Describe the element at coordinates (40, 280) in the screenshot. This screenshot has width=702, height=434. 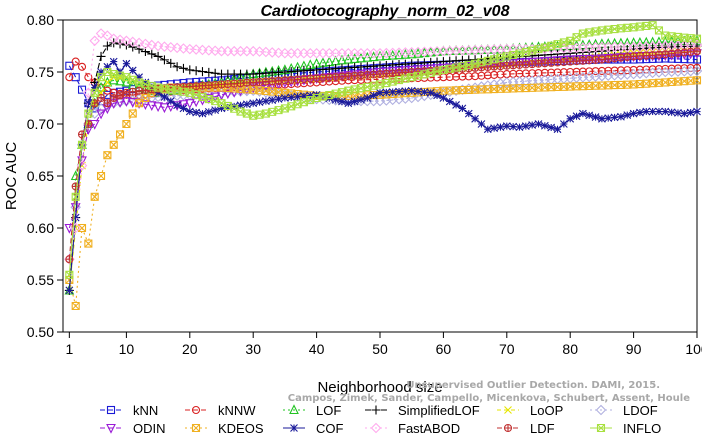
I see `y-tick-label-1: 0.55` at that location.